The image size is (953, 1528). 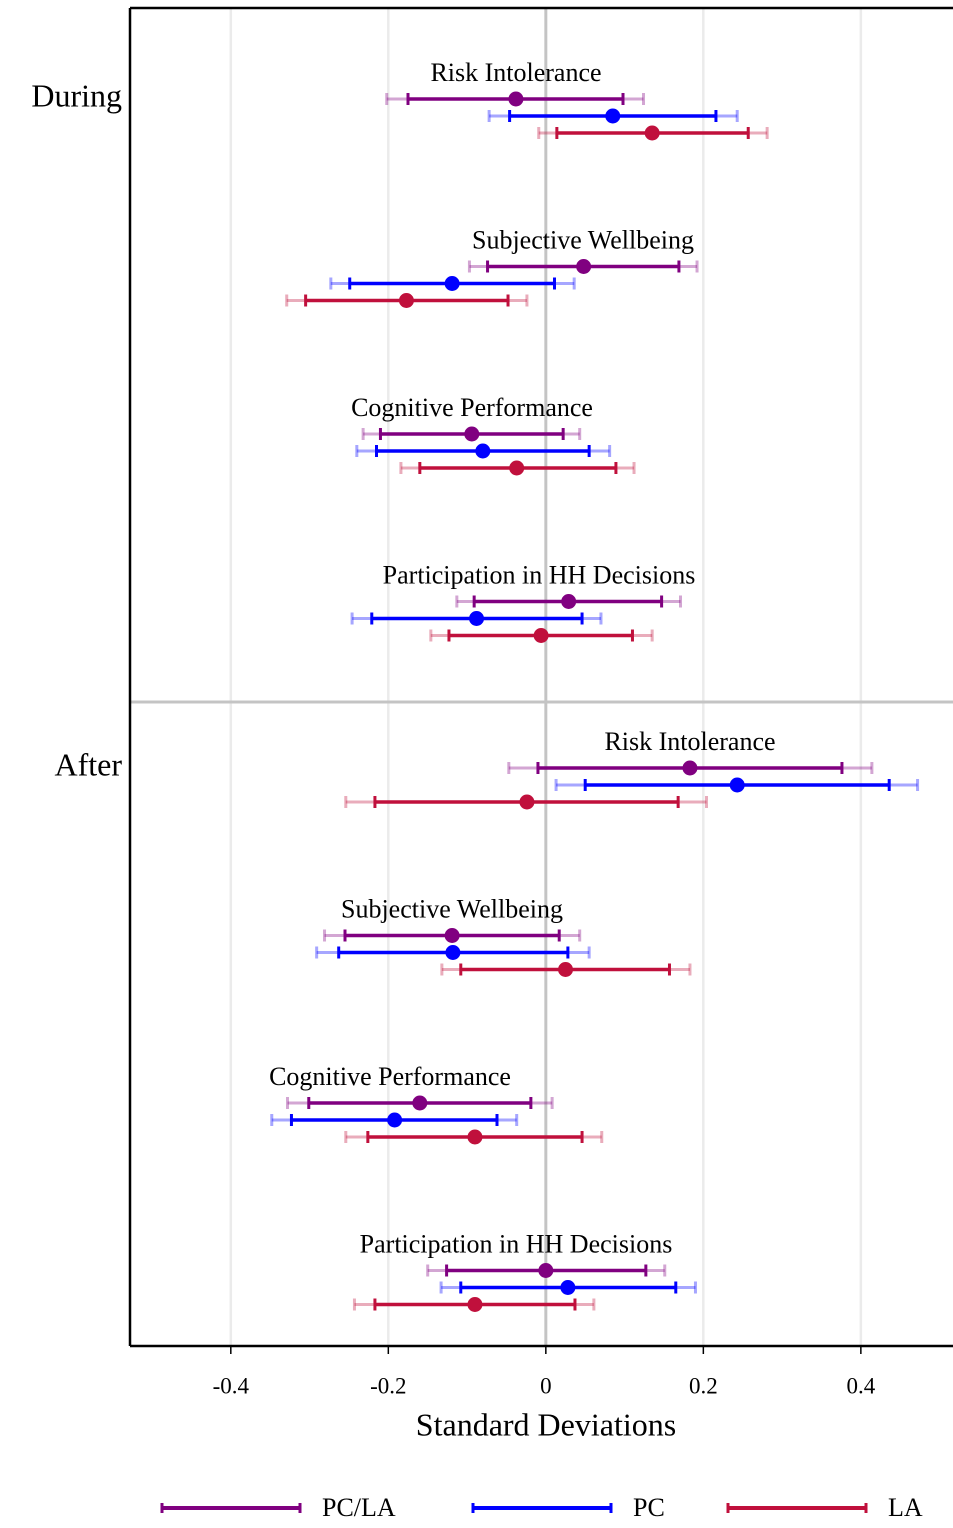 I want to click on x-tick-label: 0.2, so click(x=703, y=1385).